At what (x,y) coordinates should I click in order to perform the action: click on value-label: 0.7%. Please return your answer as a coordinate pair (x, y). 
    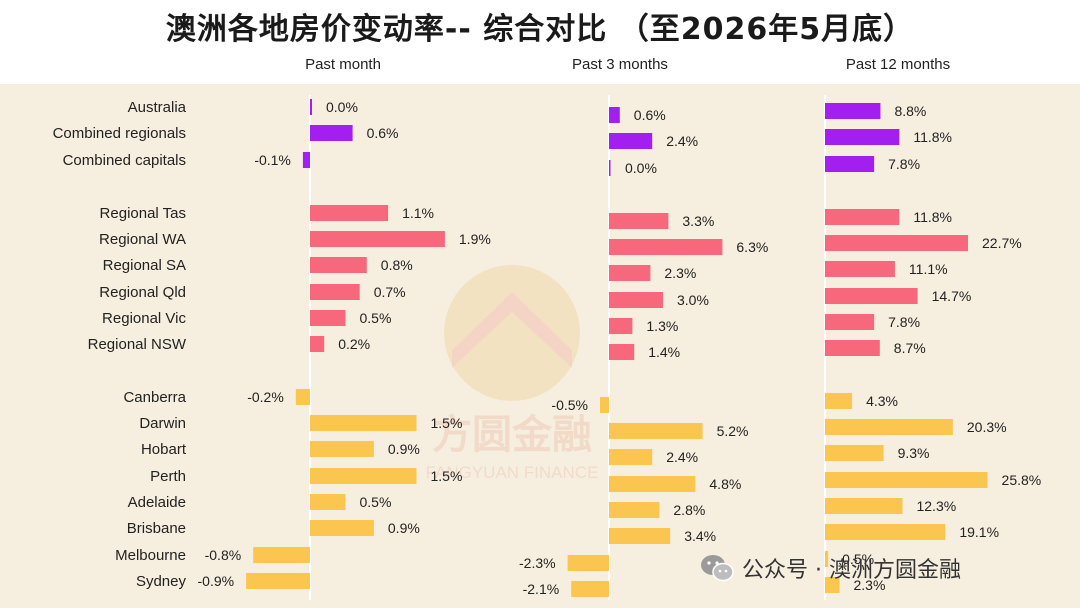
    Looking at the image, I should click on (390, 292).